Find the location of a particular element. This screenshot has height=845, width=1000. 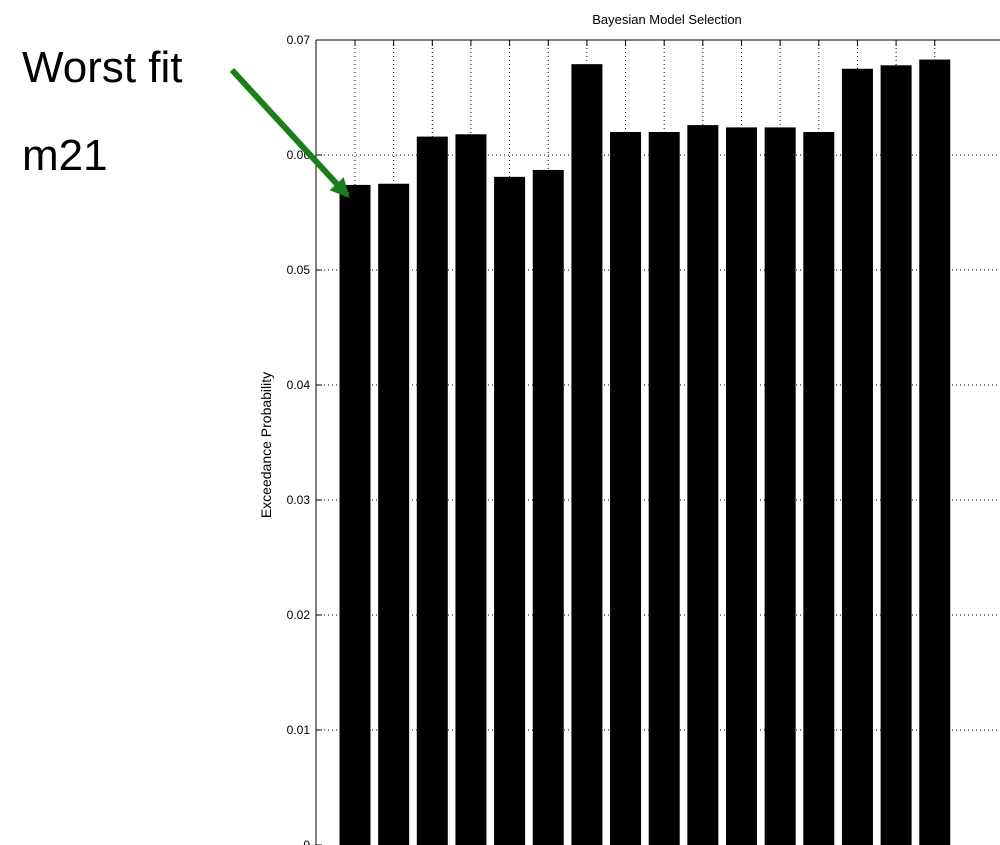

y-tick-label: 0.07 is located at coordinates (299, 40).